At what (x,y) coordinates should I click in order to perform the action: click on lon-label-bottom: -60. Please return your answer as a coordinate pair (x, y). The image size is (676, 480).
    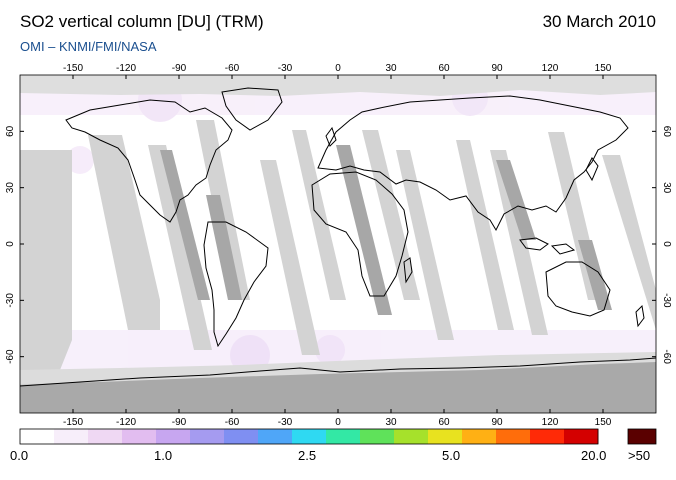
    Looking at the image, I should click on (232, 422).